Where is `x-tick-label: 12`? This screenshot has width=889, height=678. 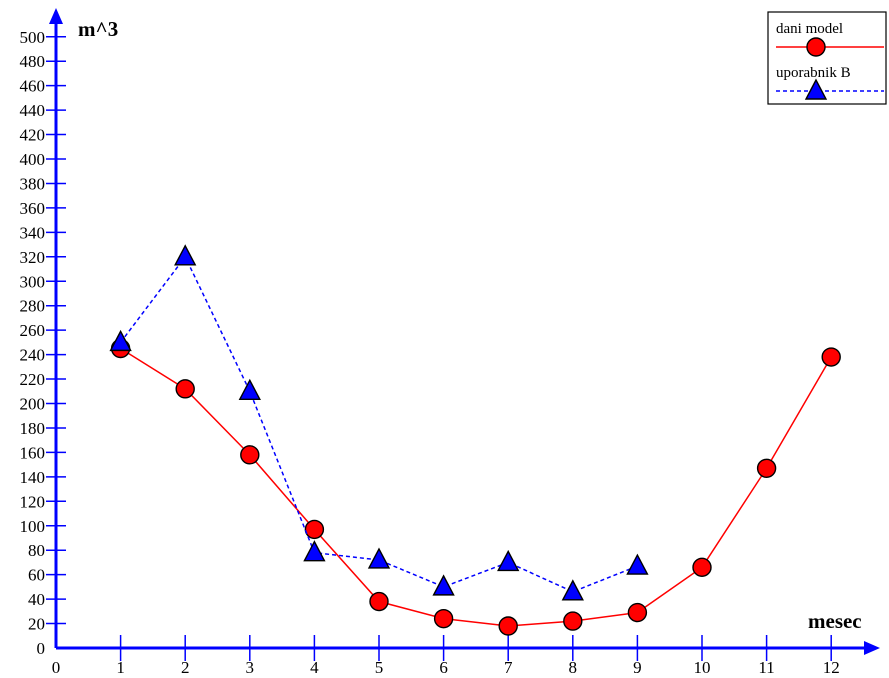 x-tick-label: 12 is located at coordinates (831, 667).